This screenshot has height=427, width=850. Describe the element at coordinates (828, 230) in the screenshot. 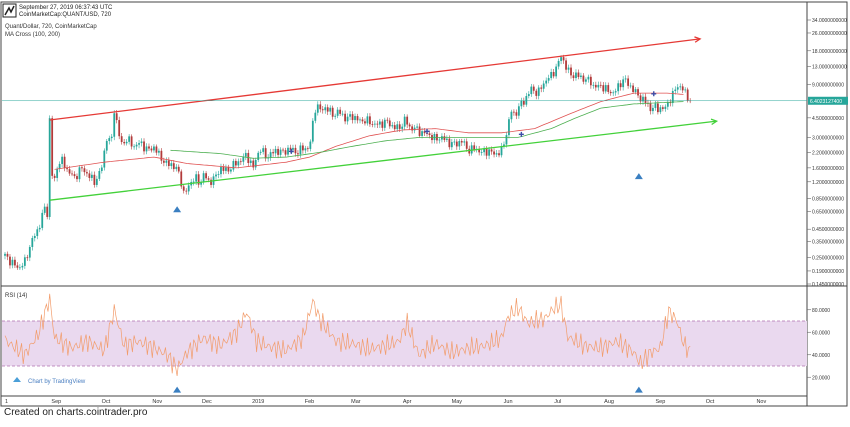

I see `price-tick-label: 0.4500000000` at that location.